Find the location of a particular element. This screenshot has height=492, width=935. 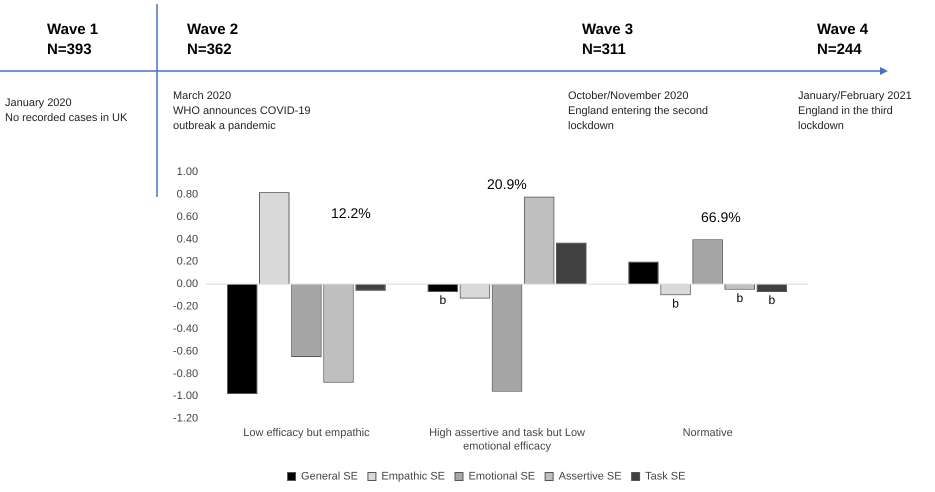

legend-label: Assertive SE is located at coordinates (590, 476).